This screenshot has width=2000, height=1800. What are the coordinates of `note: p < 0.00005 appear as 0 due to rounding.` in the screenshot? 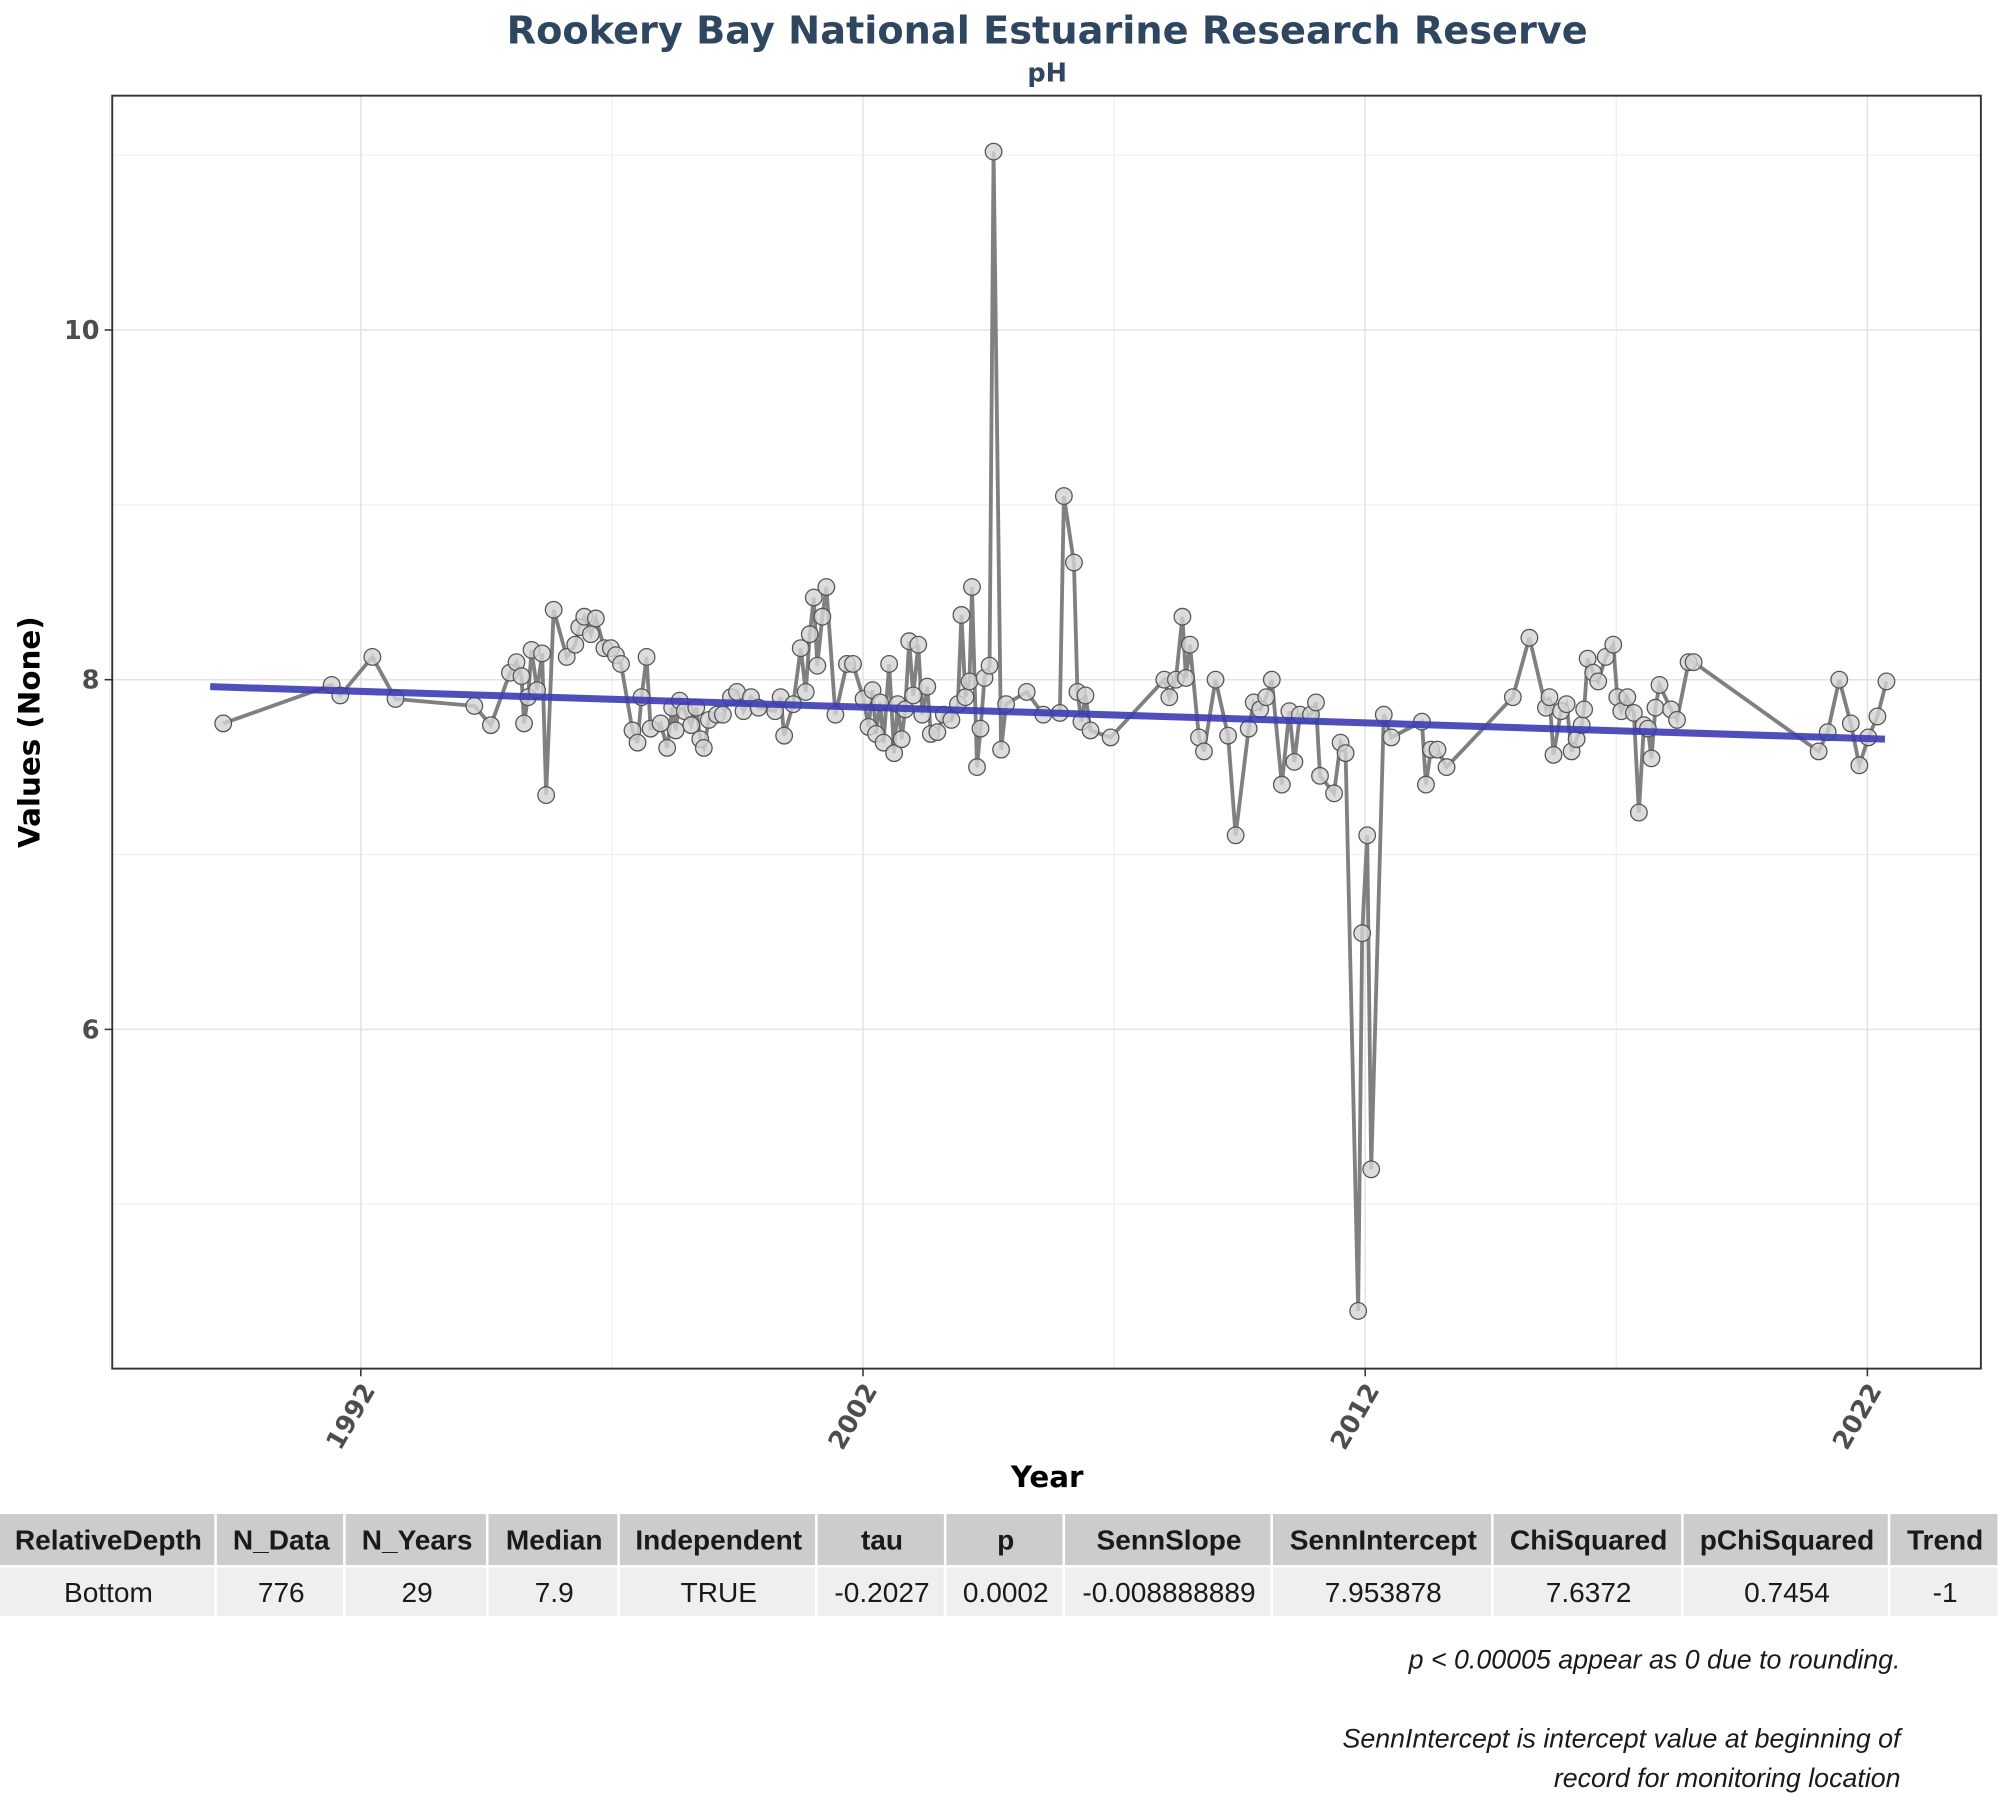 It's located at (1654, 1659).